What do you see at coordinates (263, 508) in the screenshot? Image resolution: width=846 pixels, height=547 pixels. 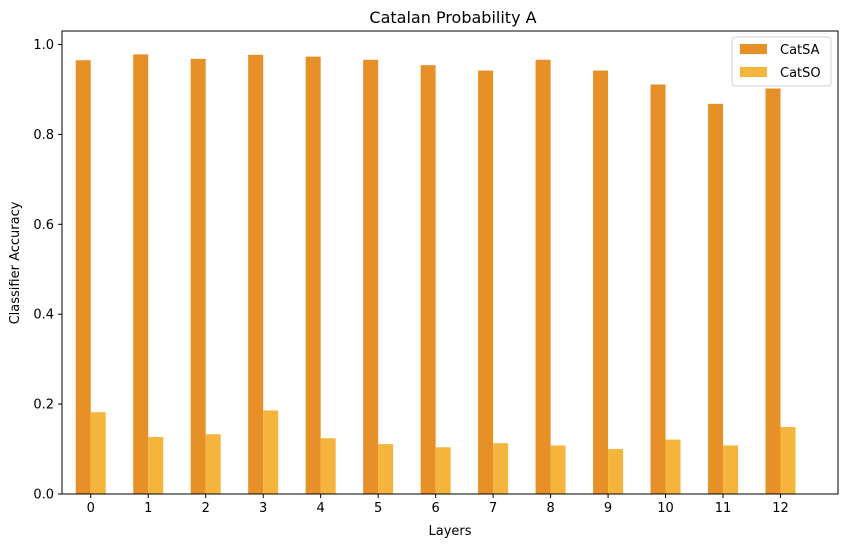 I see `x-tick-label: 3` at bounding box center [263, 508].